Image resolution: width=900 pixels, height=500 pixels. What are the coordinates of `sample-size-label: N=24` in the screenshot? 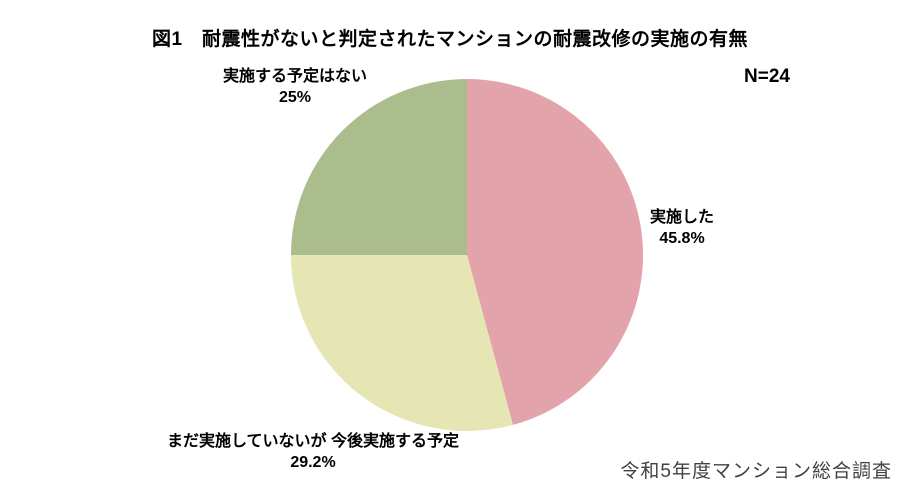 It's located at (767, 76).